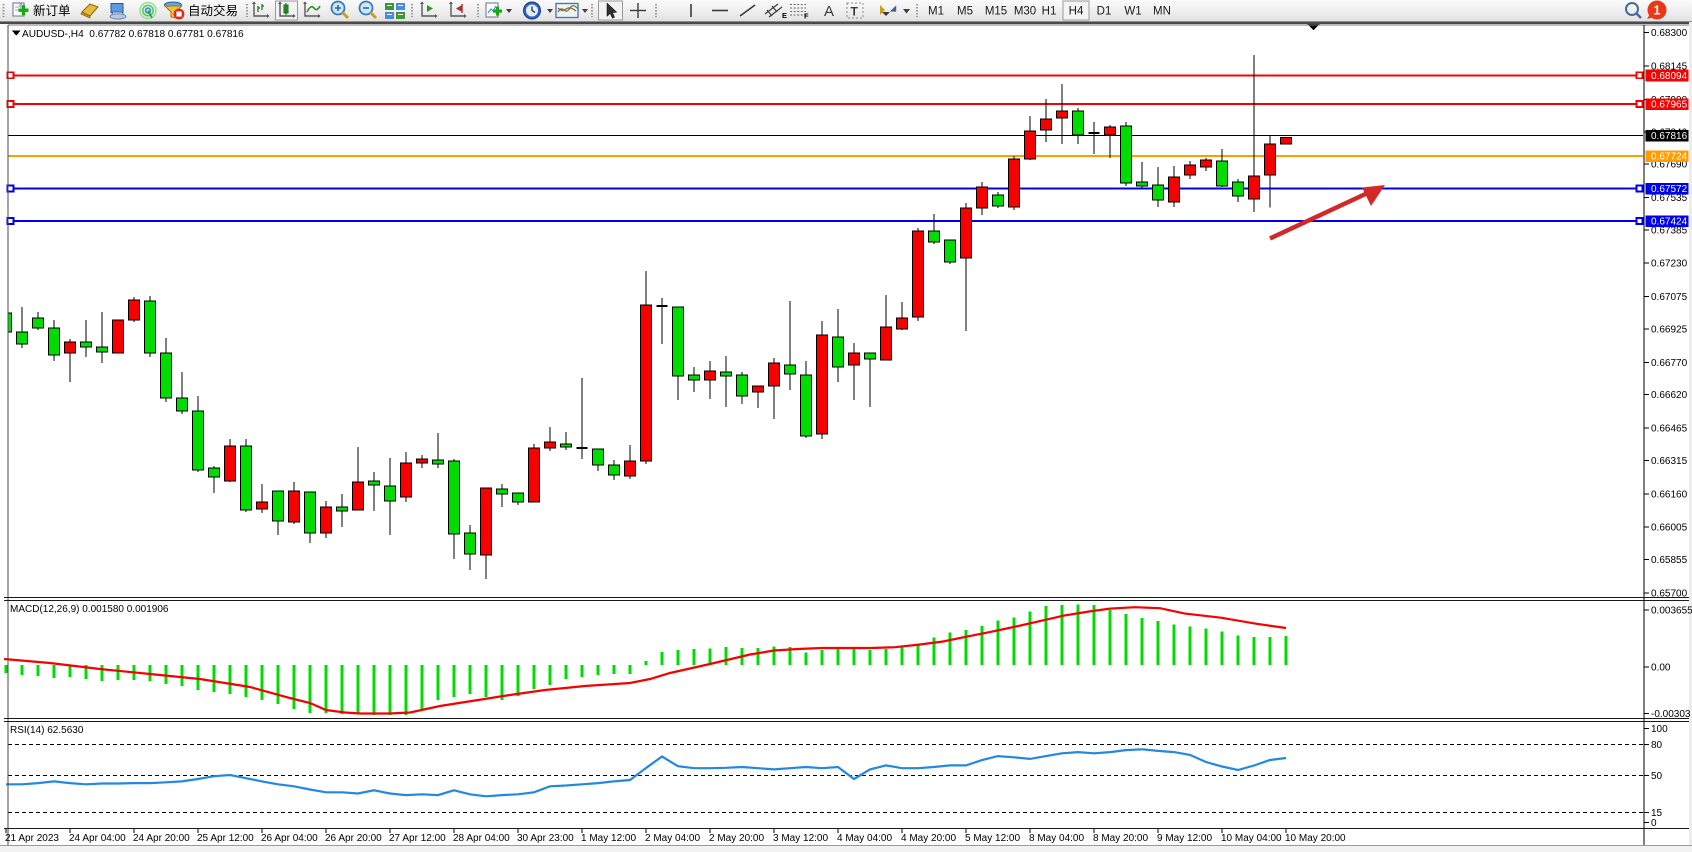 The height and width of the screenshot is (852, 1692). What do you see at coordinates (417, 838) in the screenshot?
I see `svg-text: 27 Apr 12:00` at bounding box center [417, 838].